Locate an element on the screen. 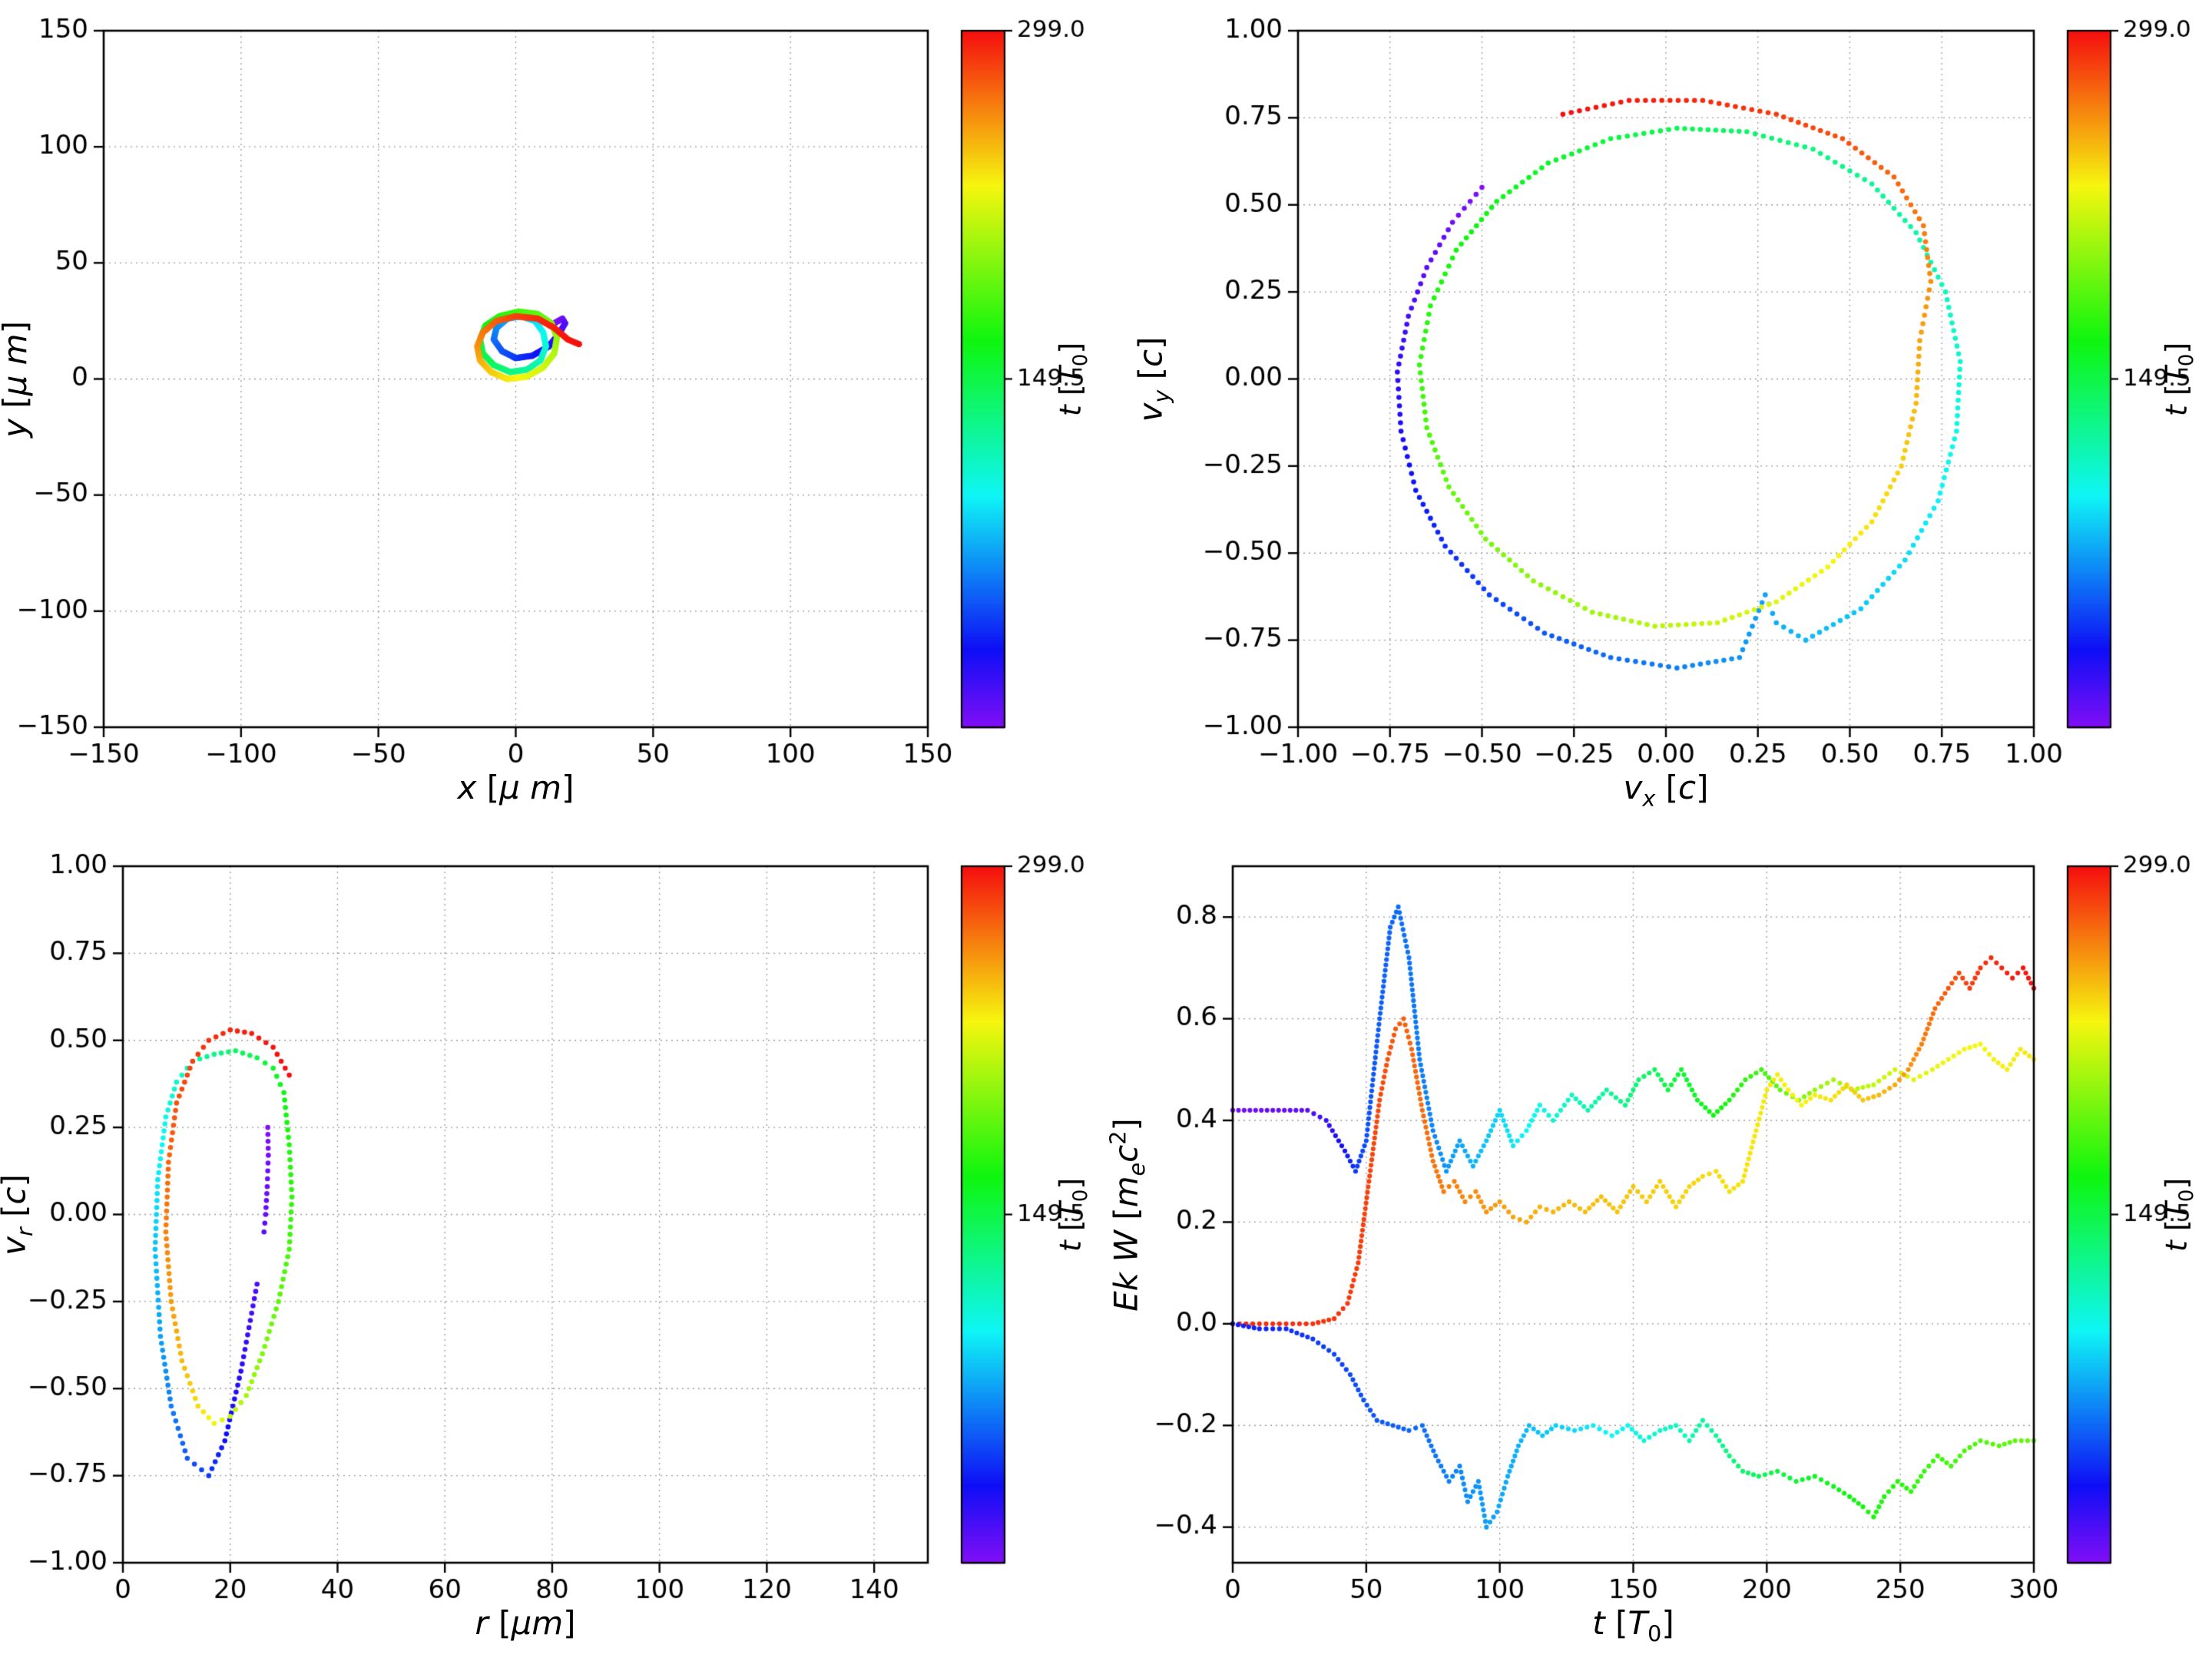 The width and height of the screenshot is (2212, 1671). y-axis-label: Ek W [mec2] is located at coordinates (1127, 1214).